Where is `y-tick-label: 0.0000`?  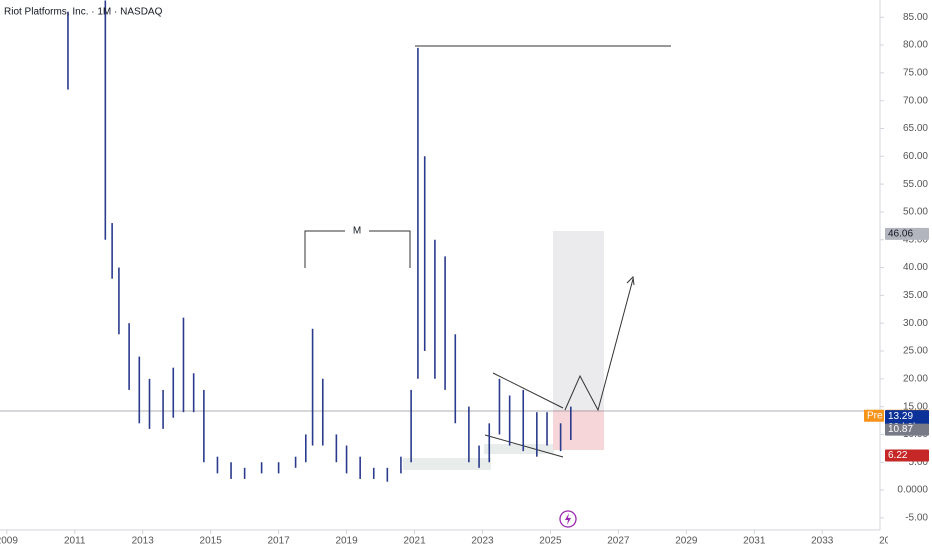 y-tick-label: 0.0000 is located at coordinates (912, 490).